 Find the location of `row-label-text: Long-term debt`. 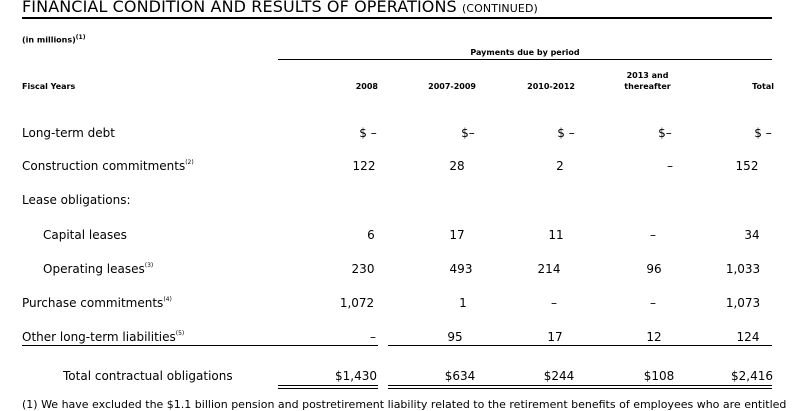

row-label-text: Long-term debt is located at coordinates (69, 133).